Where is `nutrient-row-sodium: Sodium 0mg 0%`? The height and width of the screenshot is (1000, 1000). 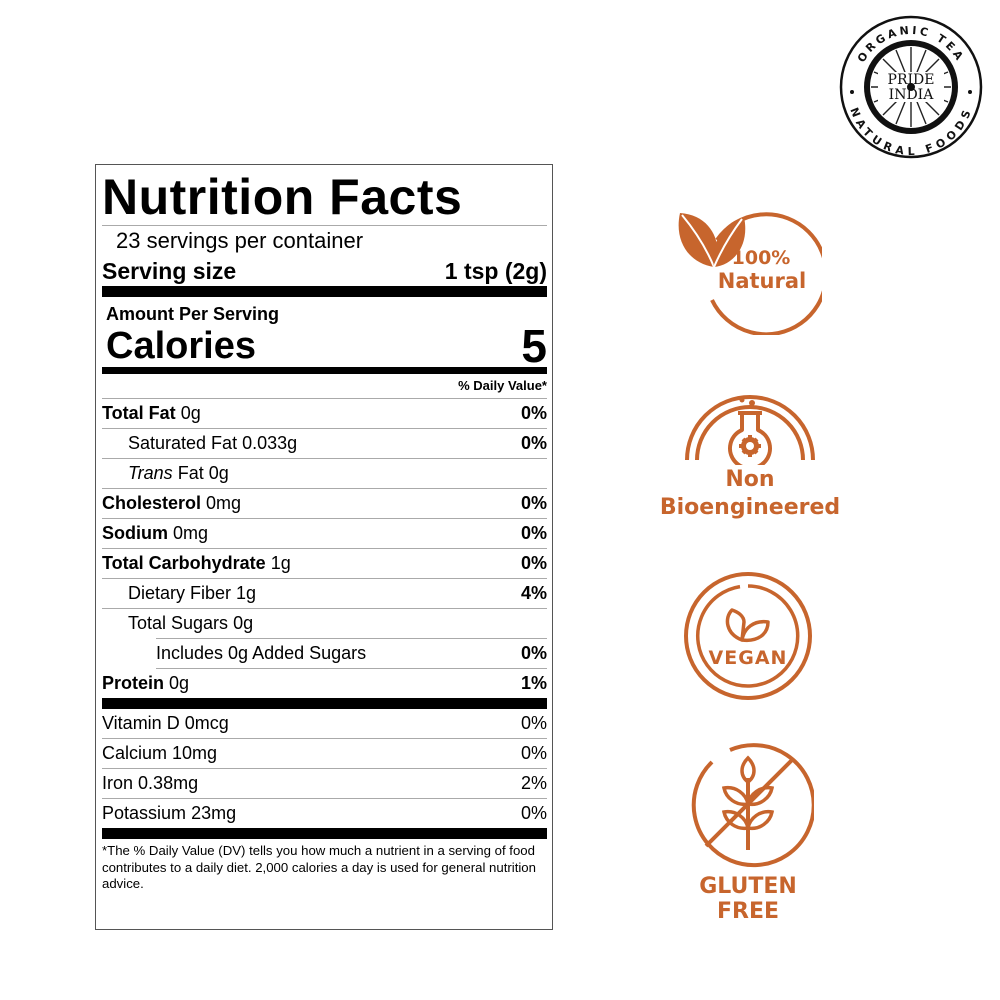 nutrient-row-sodium: Sodium 0mg 0% is located at coordinates (324, 534).